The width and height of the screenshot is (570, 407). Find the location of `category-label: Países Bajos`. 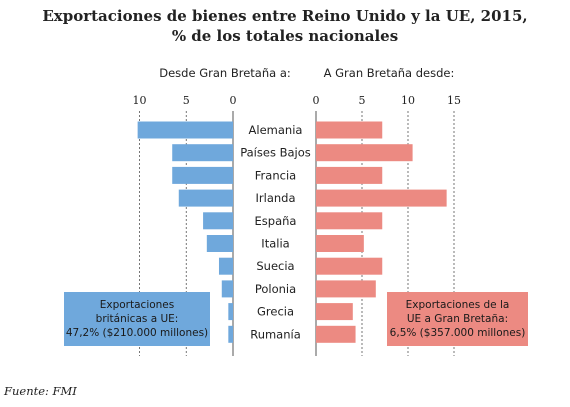

category-label: Países Bajos is located at coordinates (275, 153).